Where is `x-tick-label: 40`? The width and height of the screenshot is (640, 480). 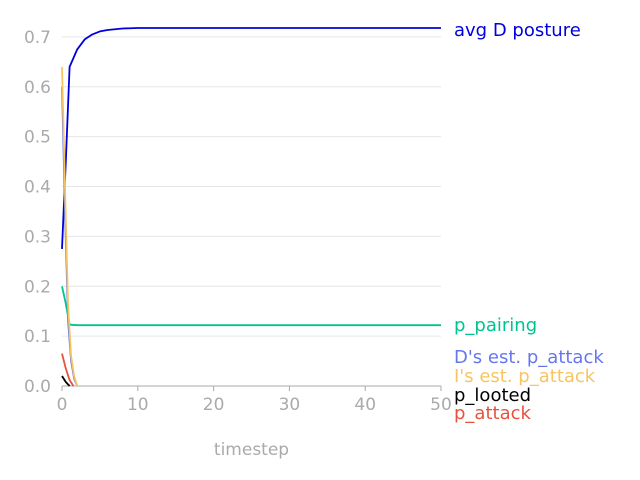
x-tick-label: 40 is located at coordinates (365, 405).